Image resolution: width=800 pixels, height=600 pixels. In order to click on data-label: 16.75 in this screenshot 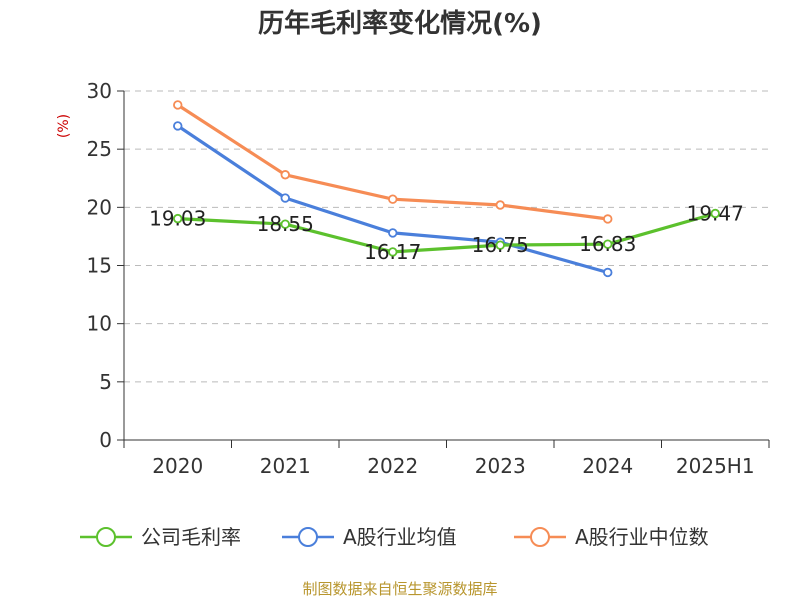, I will do `click(500, 245)`.